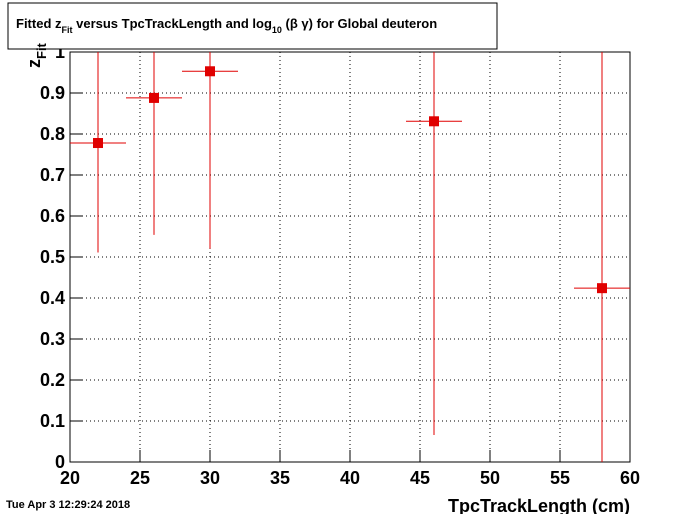 The image size is (700, 519). I want to click on x-tick-label: 25, so click(140, 478).